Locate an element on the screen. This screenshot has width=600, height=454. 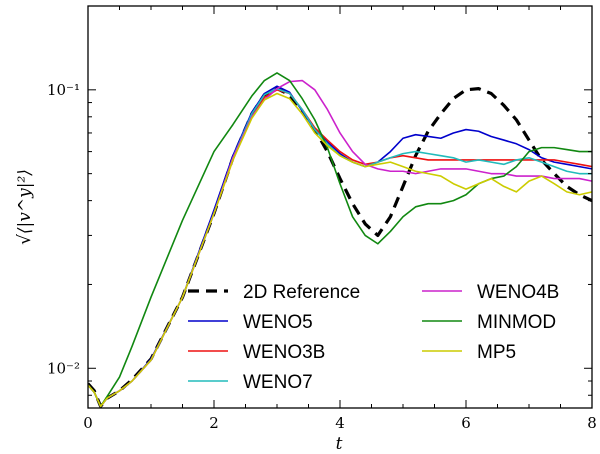
legend-label: WENO3B is located at coordinates (284, 352).